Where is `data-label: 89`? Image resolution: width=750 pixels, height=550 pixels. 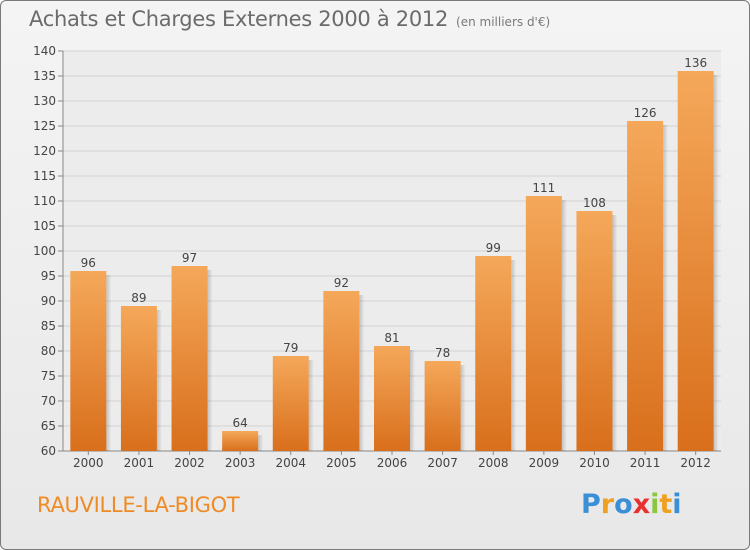
data-label: 89 is located at coordinates (138, 298).